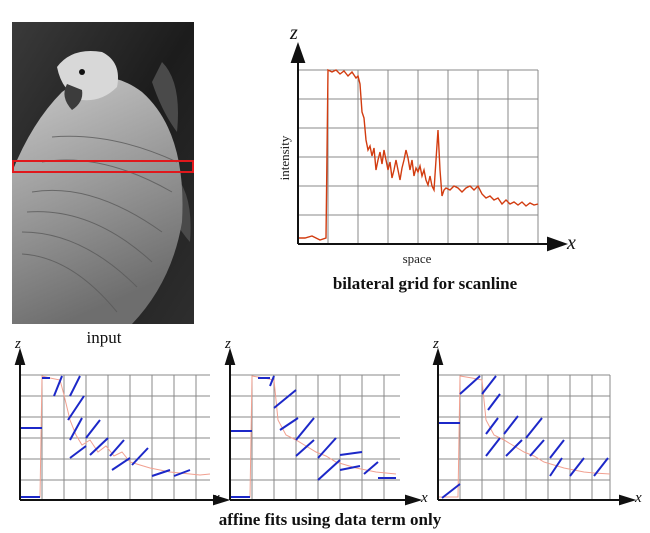 The width and height of the screenshot is (650, 533). I want to click on scanline-intensity-curve, so click(418, 154).